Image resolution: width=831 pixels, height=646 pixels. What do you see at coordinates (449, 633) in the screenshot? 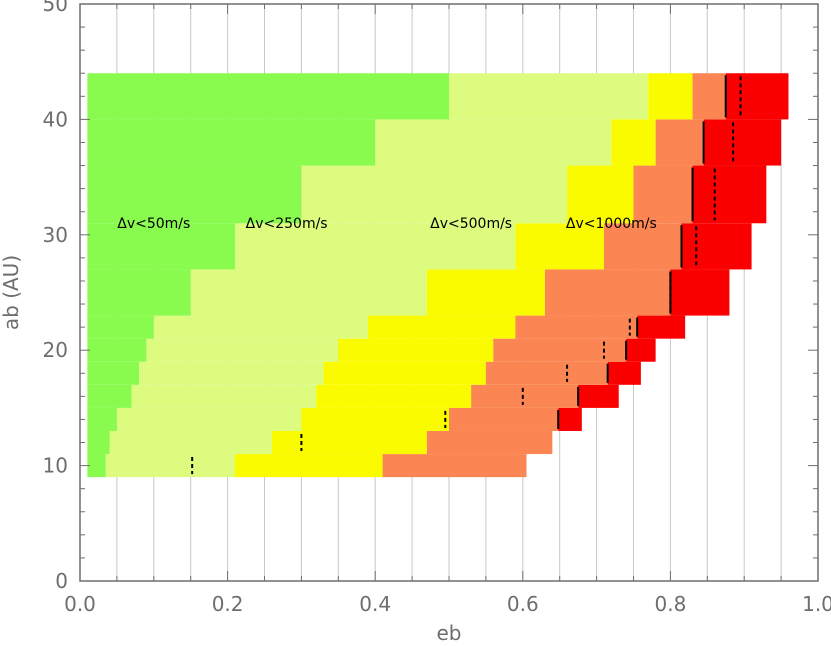
I see `x-axis-title: eb` at bounding box center [449, 633].